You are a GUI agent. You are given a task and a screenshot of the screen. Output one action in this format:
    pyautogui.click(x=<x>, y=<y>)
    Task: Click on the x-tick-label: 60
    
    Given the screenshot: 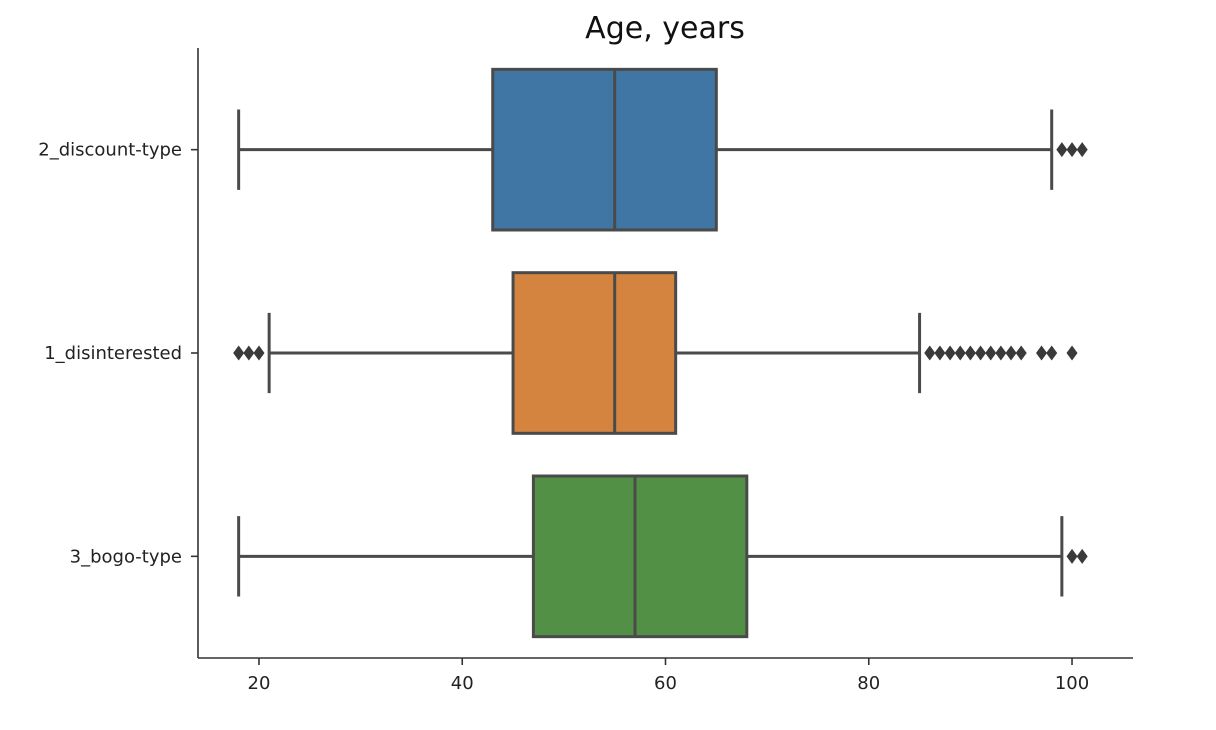 What is the action you would take?
    pyautogui.click(x=665, y=683)
    